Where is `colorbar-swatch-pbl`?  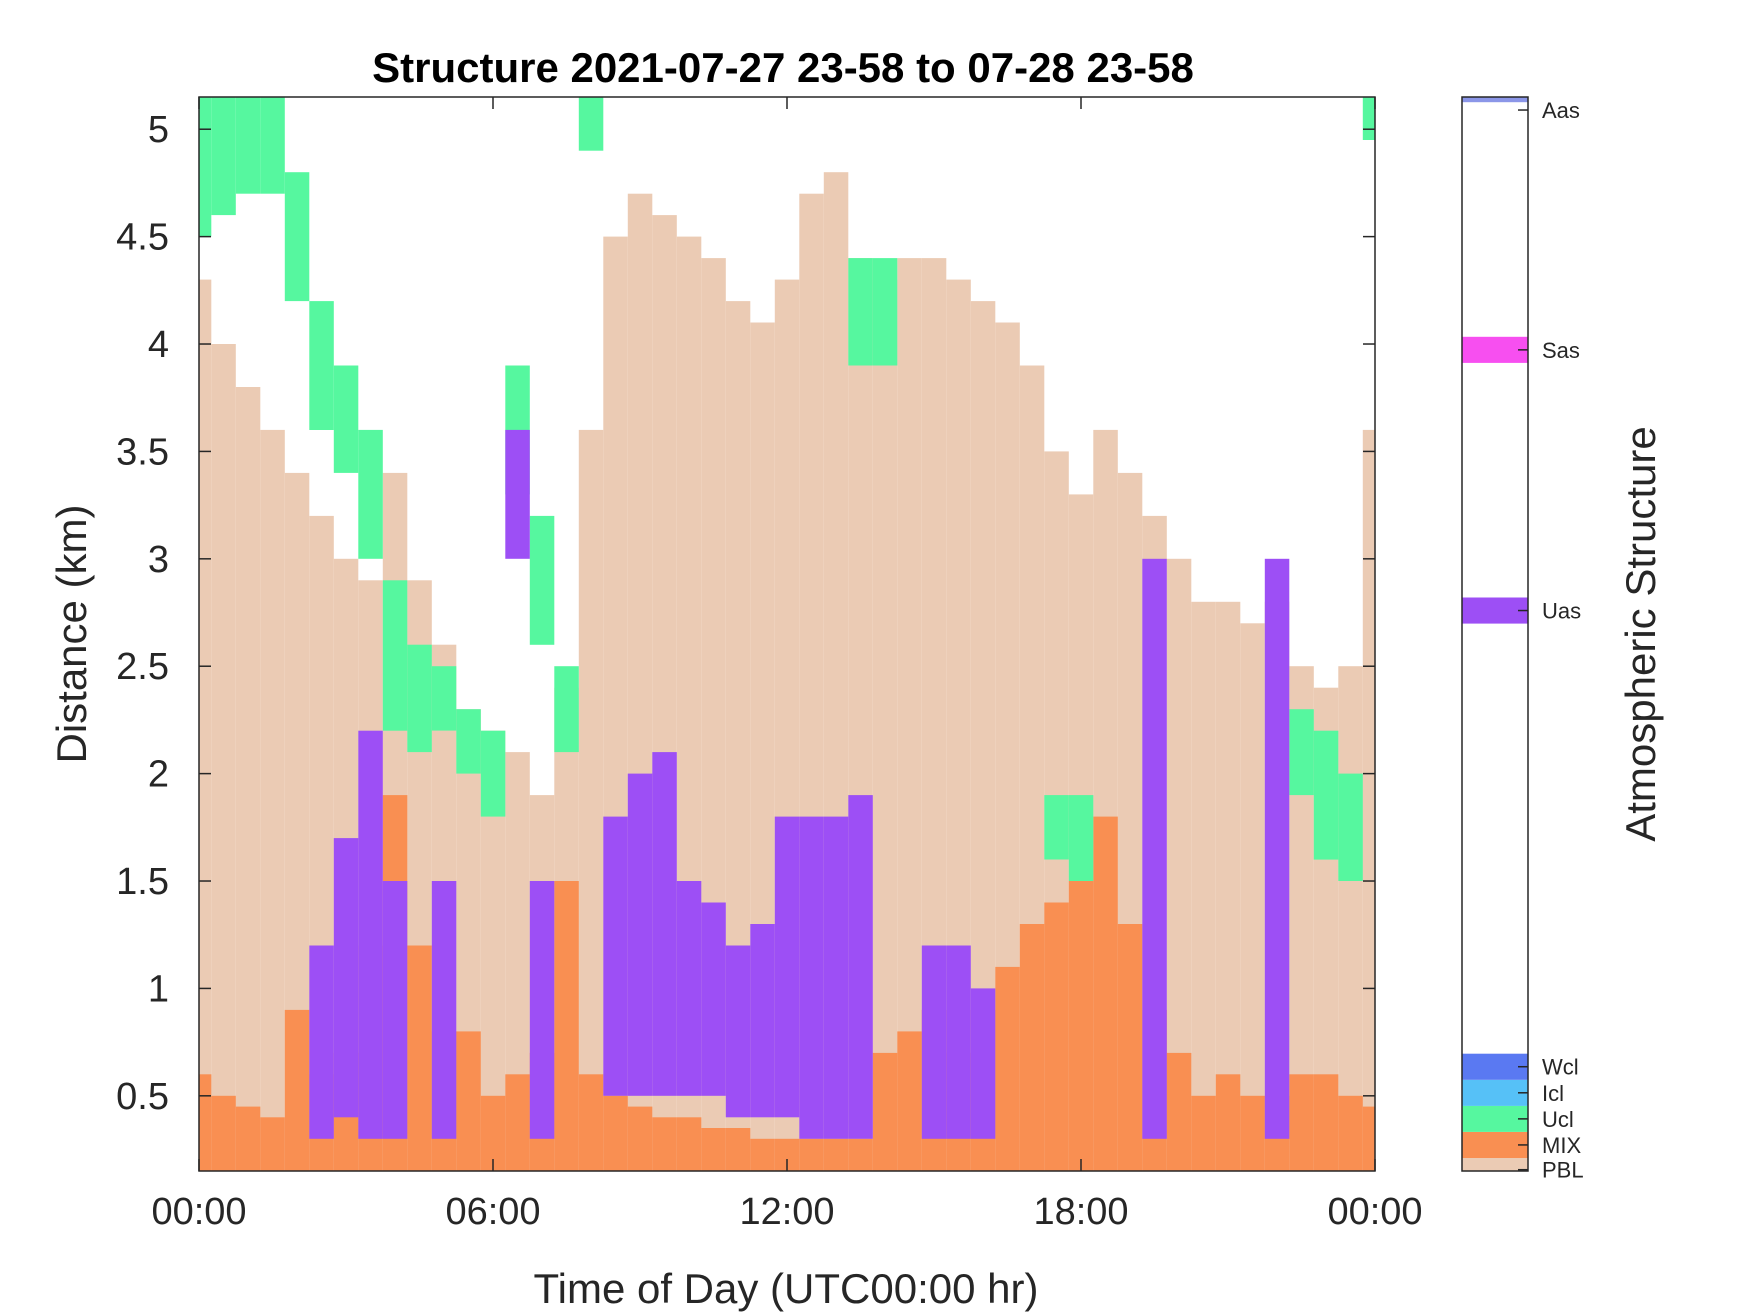 colorbar-swatch-pbl is located at coordinates (1495, 1163).